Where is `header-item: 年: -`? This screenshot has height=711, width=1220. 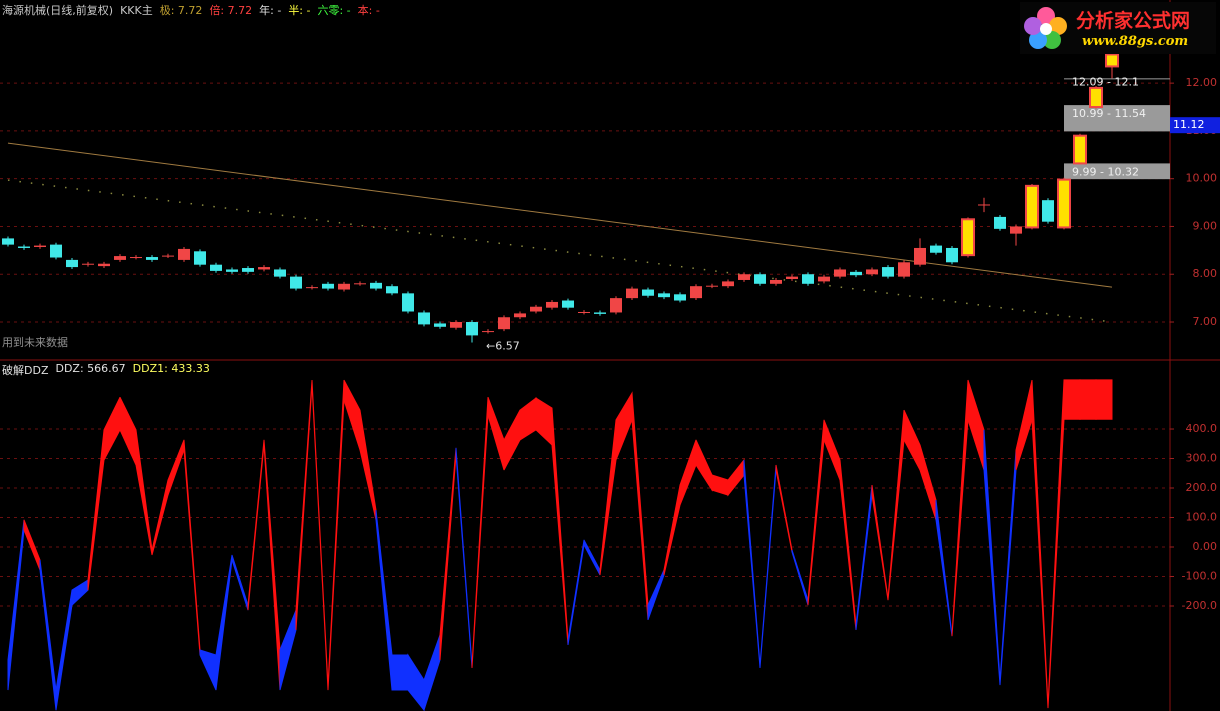 header-item: 年: - is located at coordinates (270, 10).